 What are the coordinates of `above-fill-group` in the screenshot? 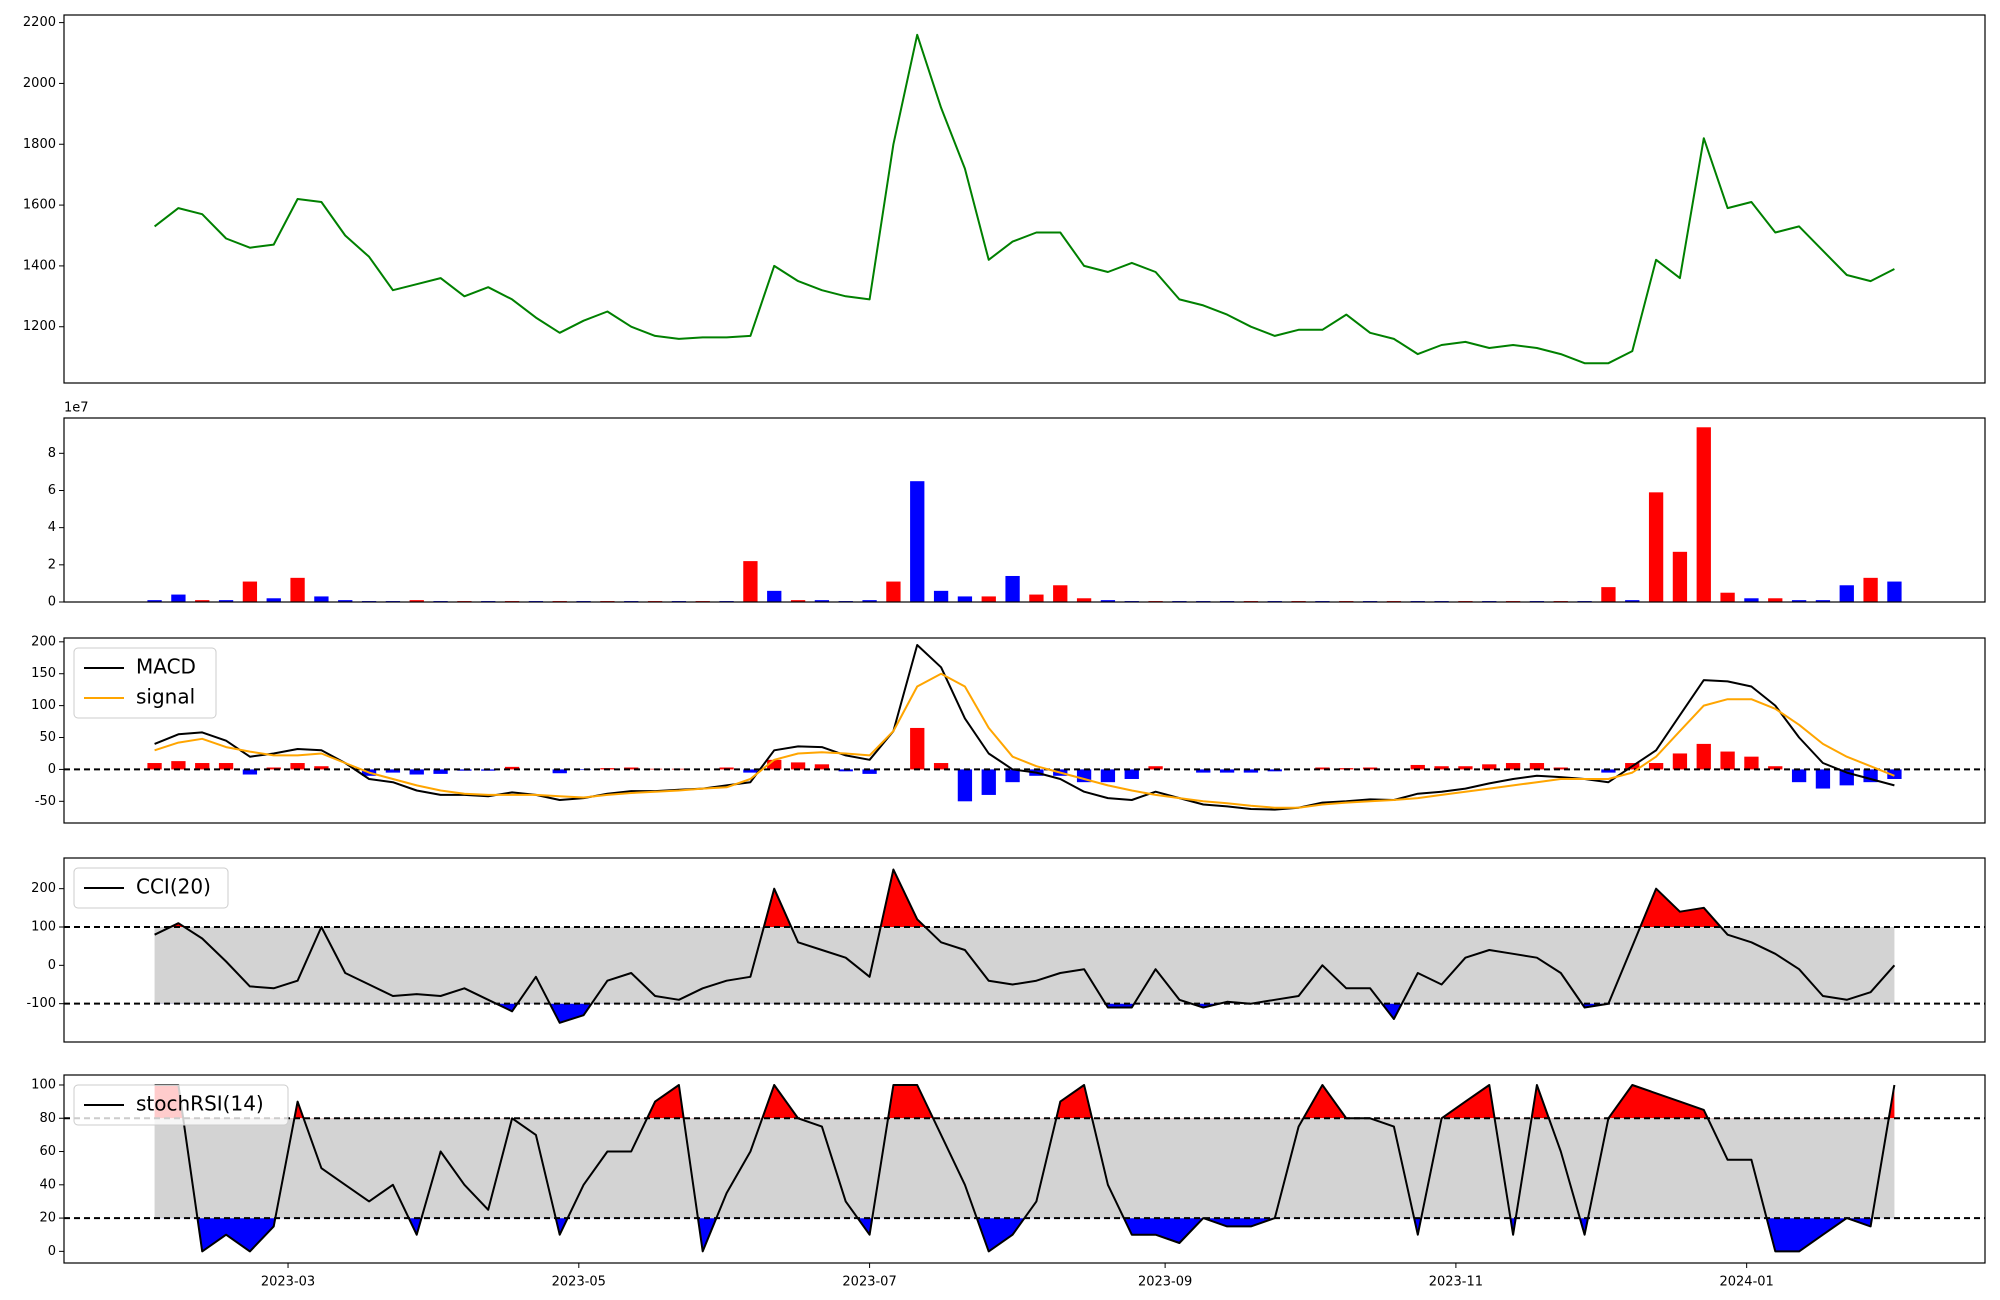 It's located at (1024, 1102).